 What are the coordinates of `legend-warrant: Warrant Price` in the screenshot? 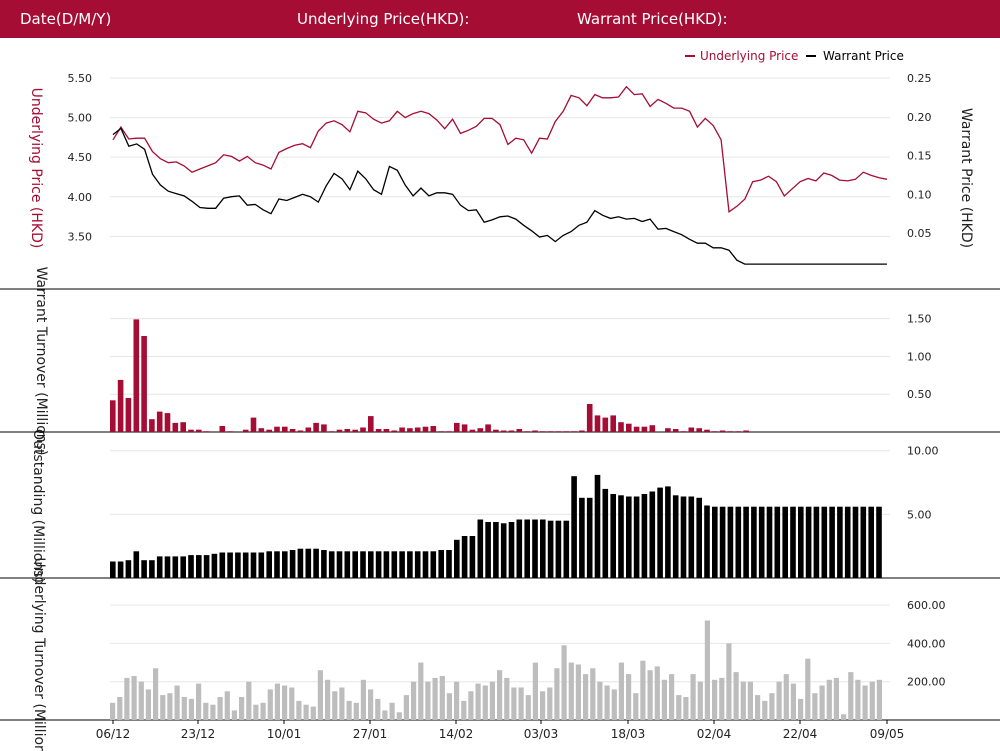 It's located at (863, 56).